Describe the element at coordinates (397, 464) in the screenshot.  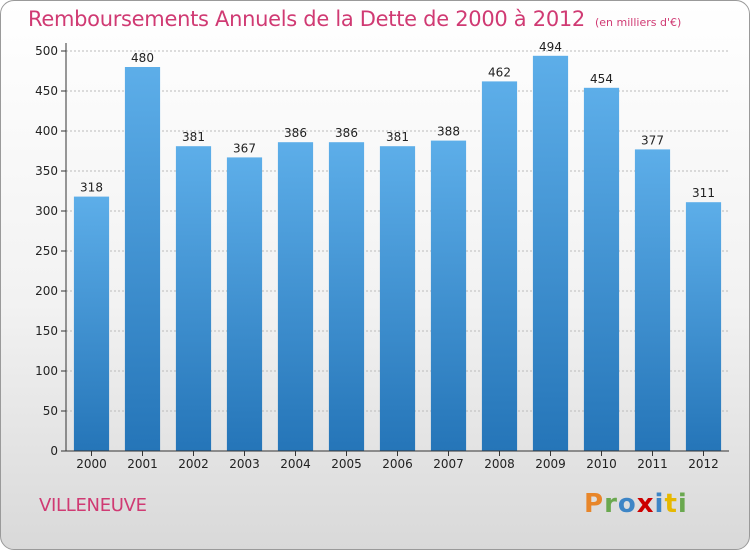
I see `x-tick-label: 2006` at that location.